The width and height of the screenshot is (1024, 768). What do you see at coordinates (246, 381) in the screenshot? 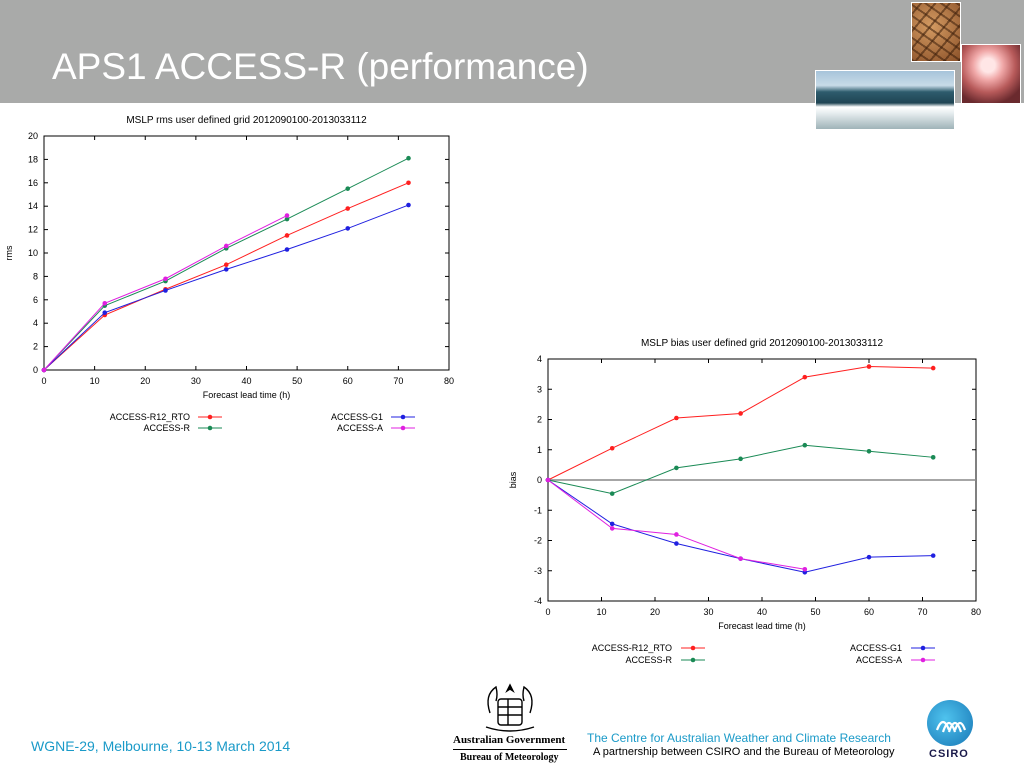
I see `chart1-x-tick-label: 40` at bounding box center [246, 381].